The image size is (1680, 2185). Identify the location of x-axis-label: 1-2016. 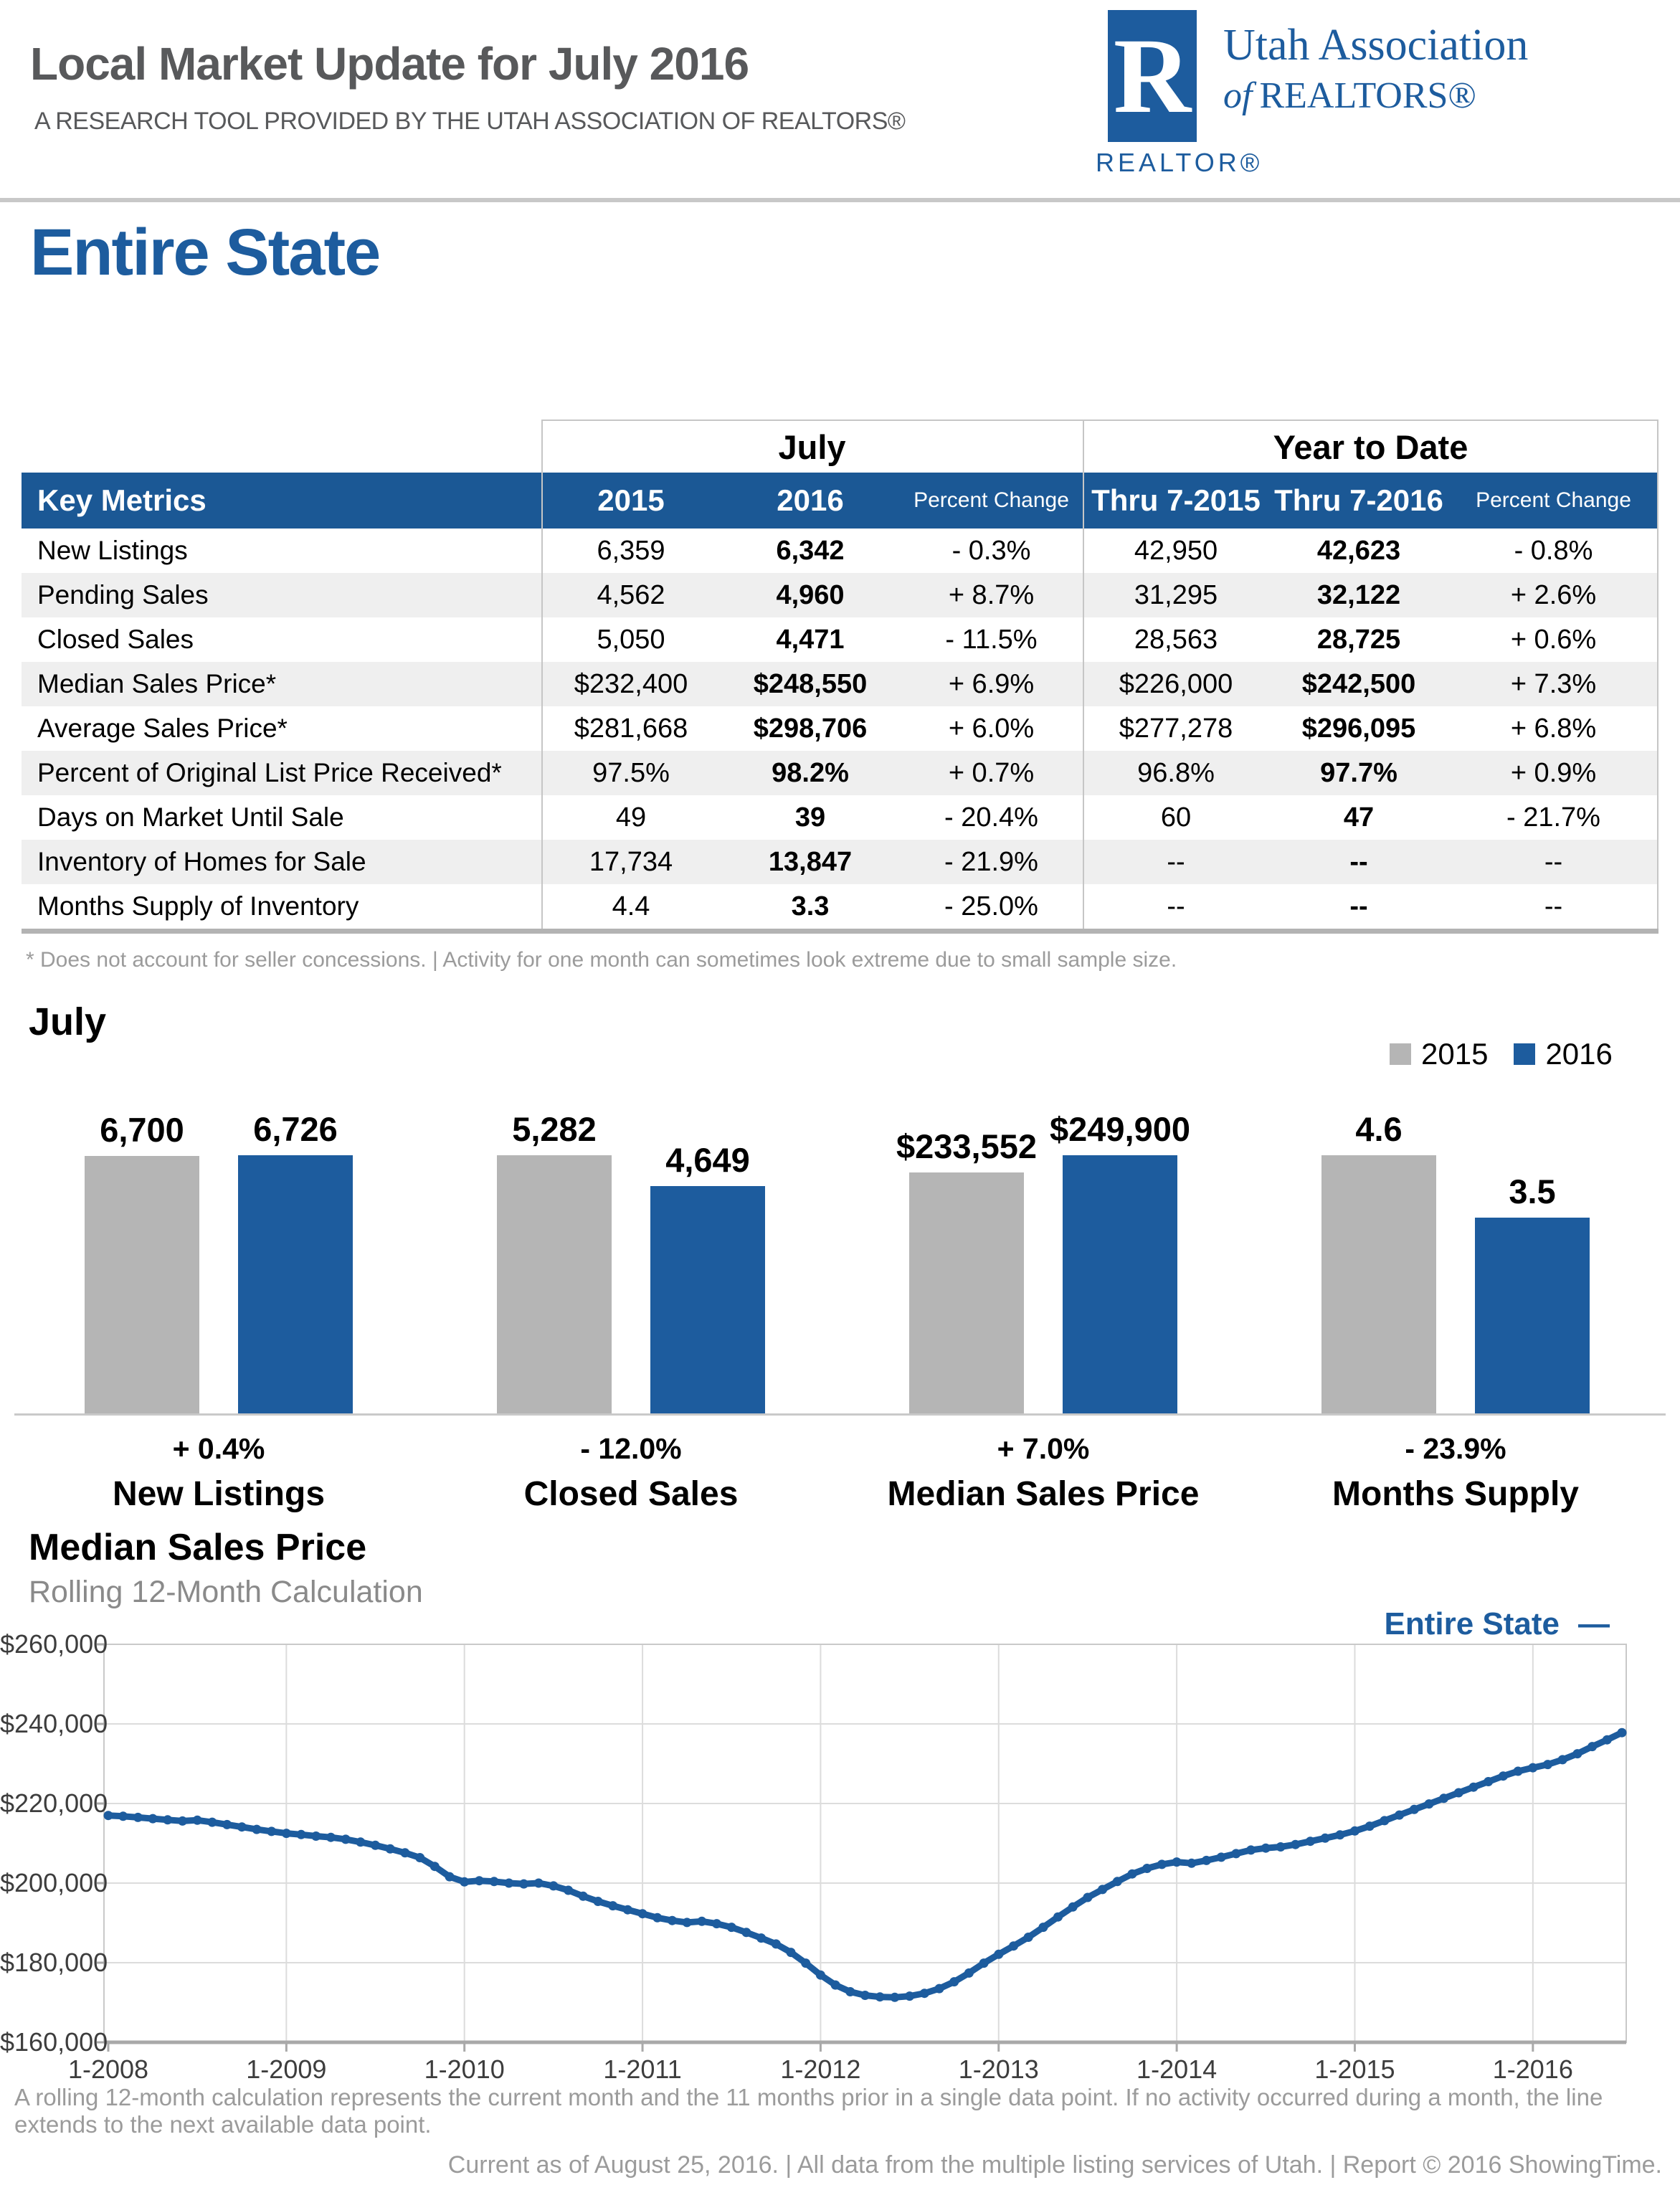
(1532, 2069).